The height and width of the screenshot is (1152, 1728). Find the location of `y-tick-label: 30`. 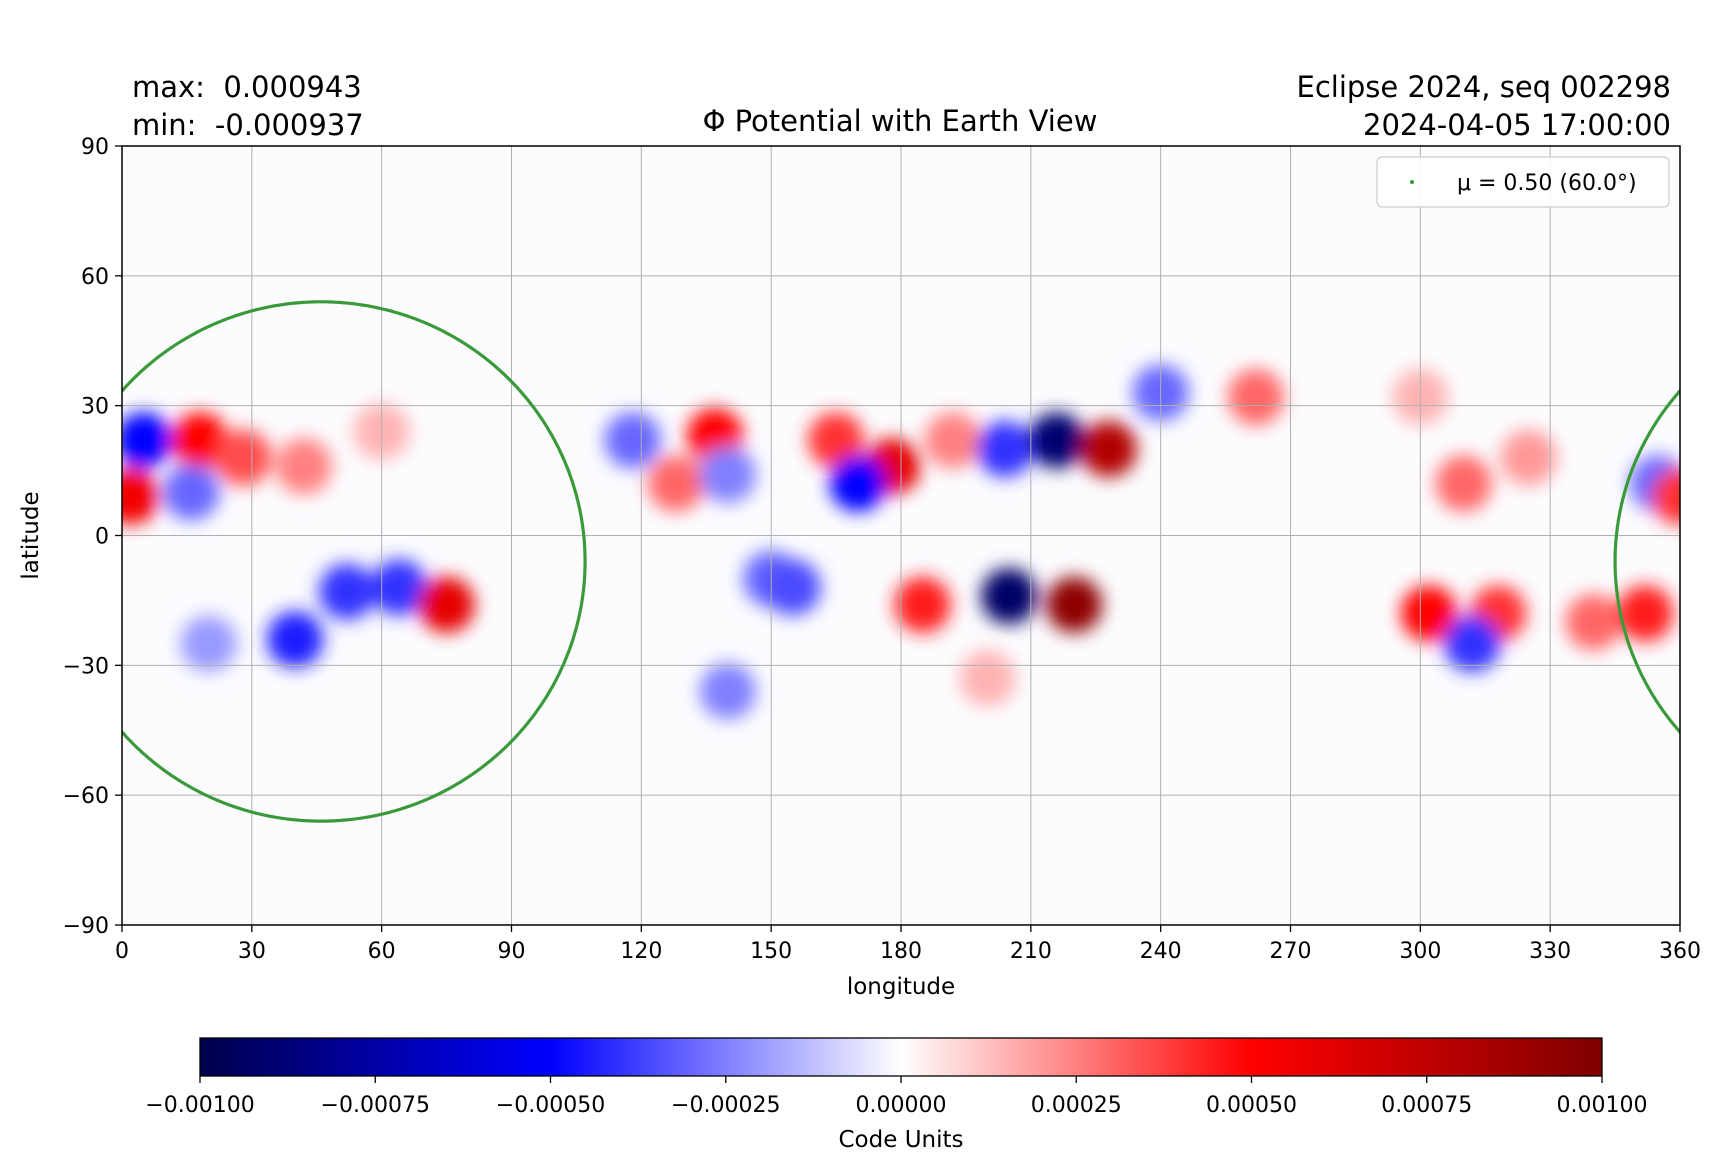

y-tick-label: 30 is located at coordinates (95, 407).